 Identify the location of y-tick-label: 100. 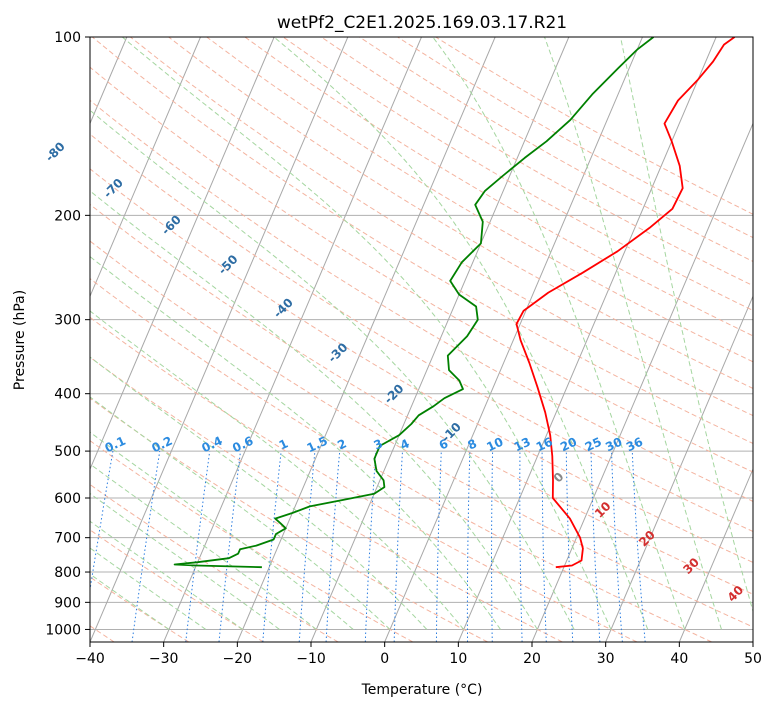
(67, 38).